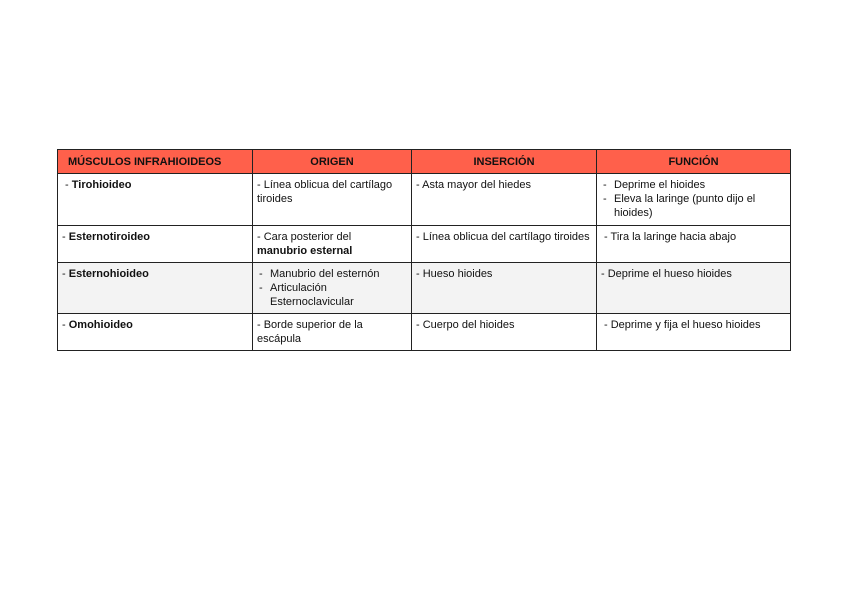 The width and height of the screenshot is (848, 599). Describe the element at coordinates (108, 274) in the screenshot. I see `muscle-name: Esternohioideo` at that location.